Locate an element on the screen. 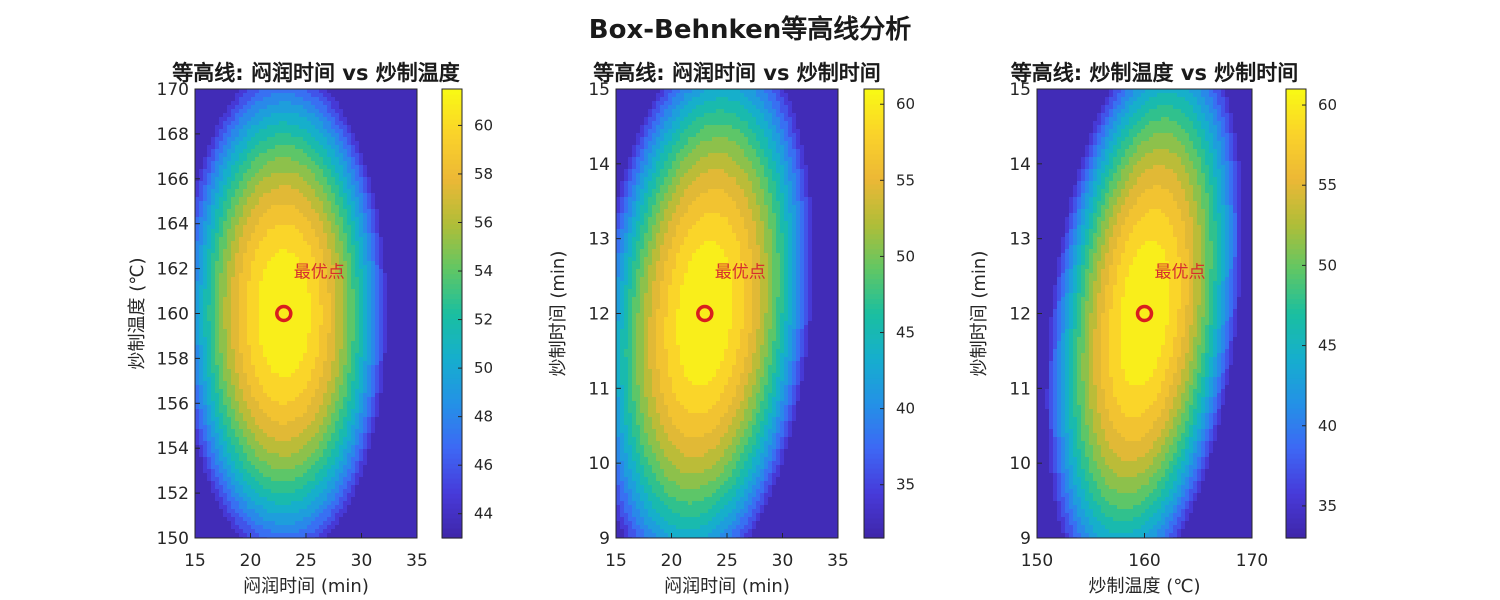 The height and width of the screenshot is (600, 1500). y-tick-label: 158 is located at coordinates (173, 359).